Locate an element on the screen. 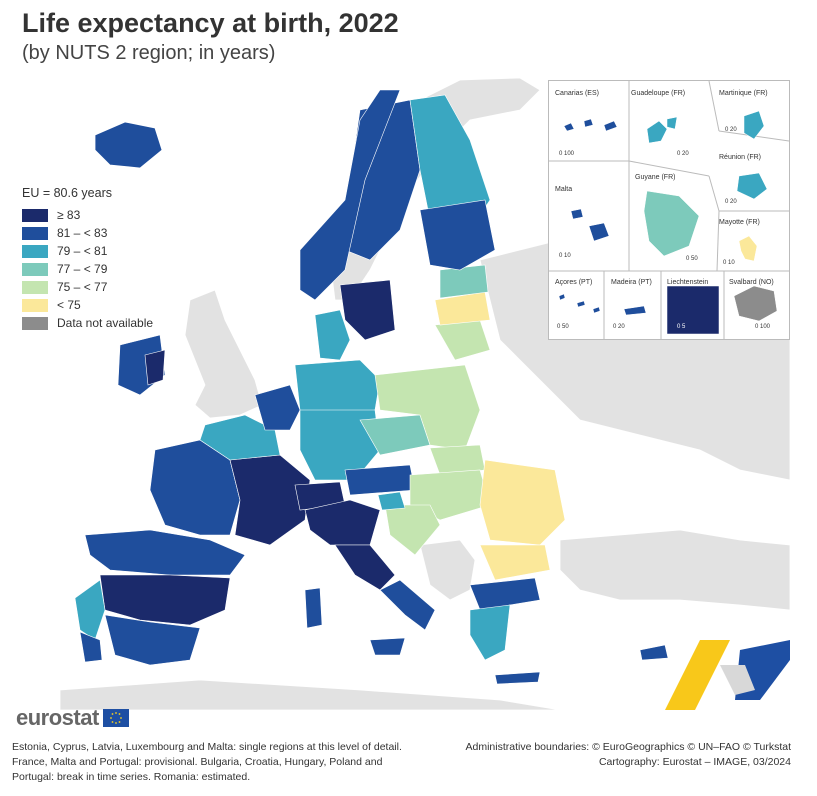 The width and height of the screenshot is (817, 796). region-greece-north is located at coordinates (505, 594).